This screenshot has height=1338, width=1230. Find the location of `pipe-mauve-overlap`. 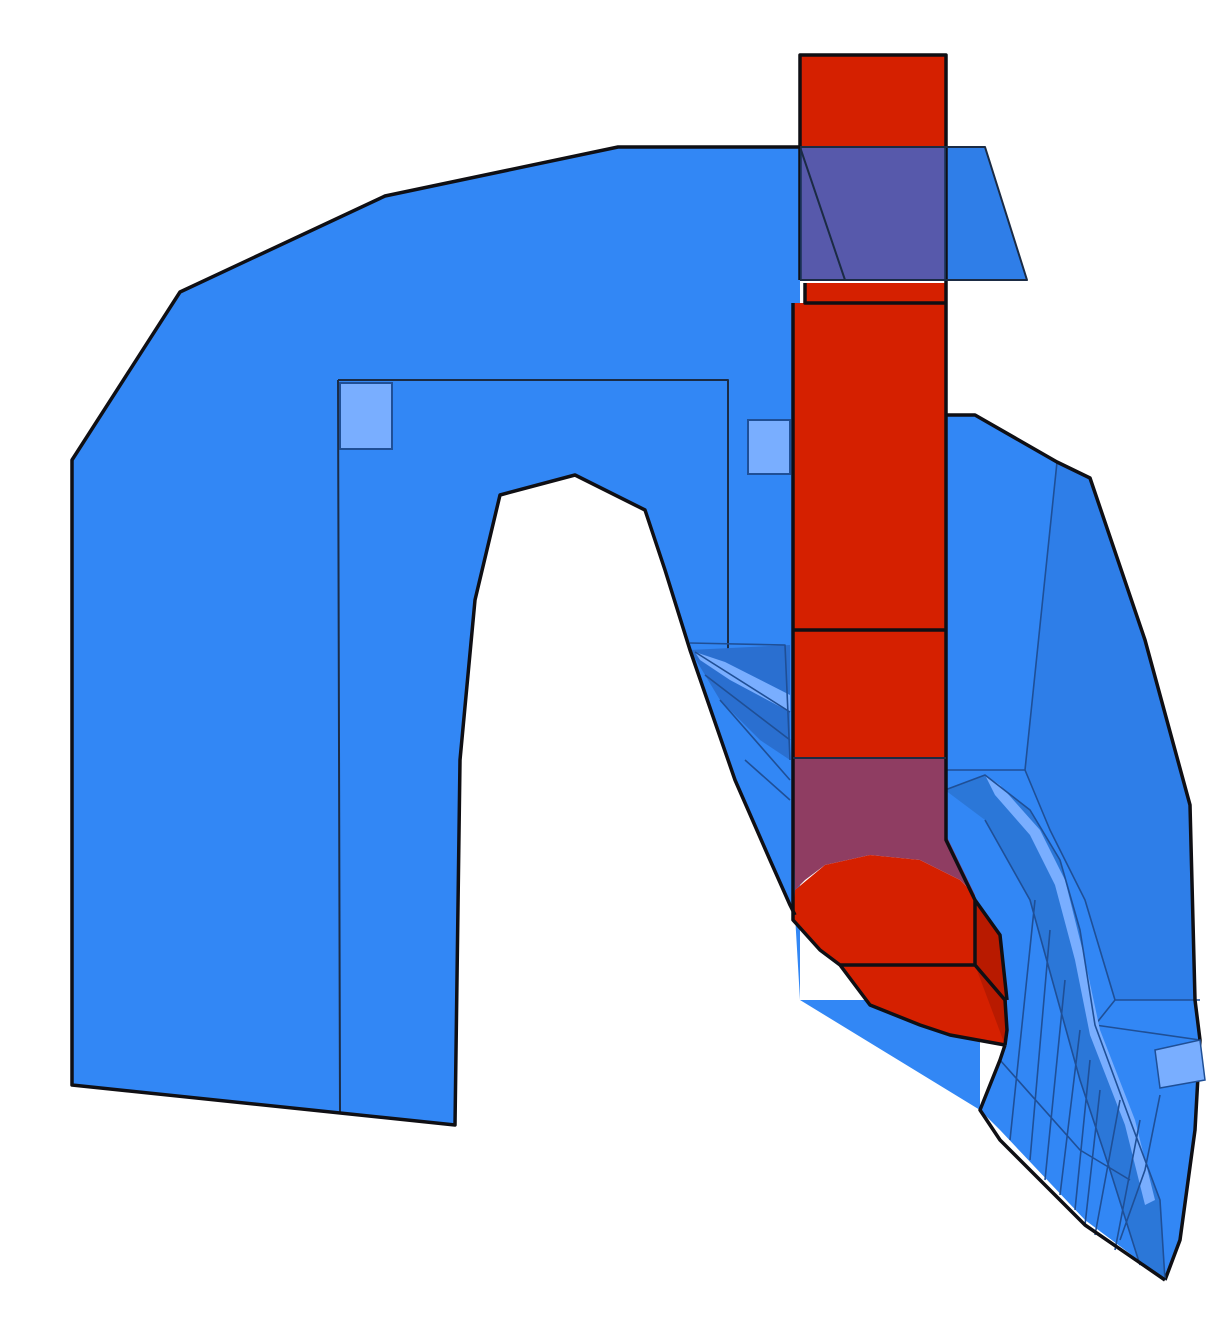

pipe-mauve-overlap is located at coordinates (884, 826).